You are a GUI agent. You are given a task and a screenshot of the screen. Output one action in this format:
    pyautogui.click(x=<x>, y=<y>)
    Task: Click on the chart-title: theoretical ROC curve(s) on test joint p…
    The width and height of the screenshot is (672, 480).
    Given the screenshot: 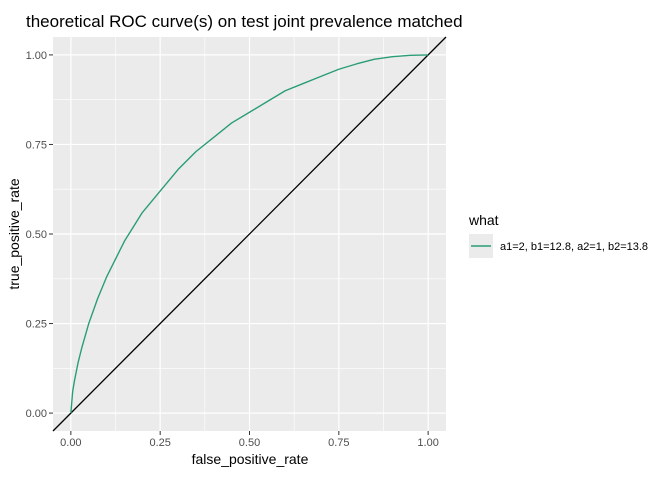 What is the action you would take?
    pyautogui.click(x=244, y=21)
    